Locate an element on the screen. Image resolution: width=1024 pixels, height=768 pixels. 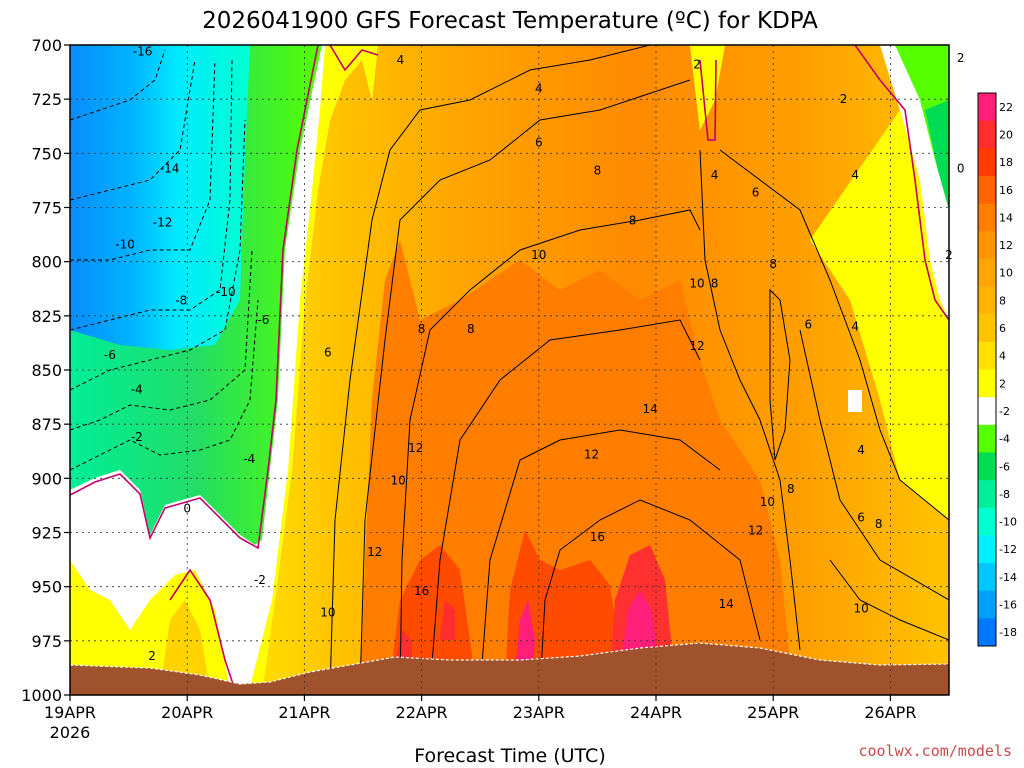
y-tick-label: 975 is located at coordinates (46, 641).